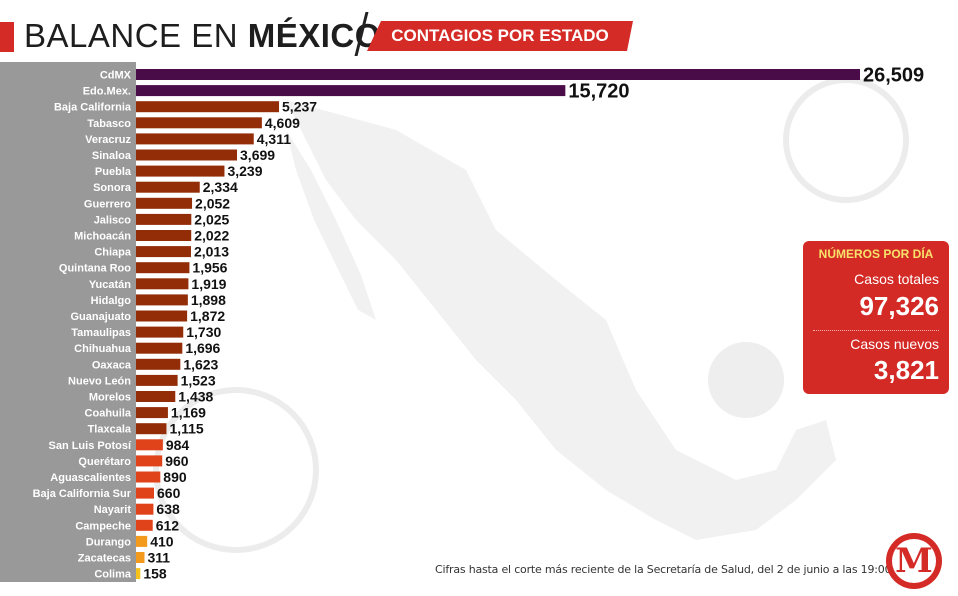 The height and width of the screenshot is (596, 958). What do you see at coordinates (244, 171) in the screenshot?
I see `value-label: 3,239` at bounding box center [244, 171].